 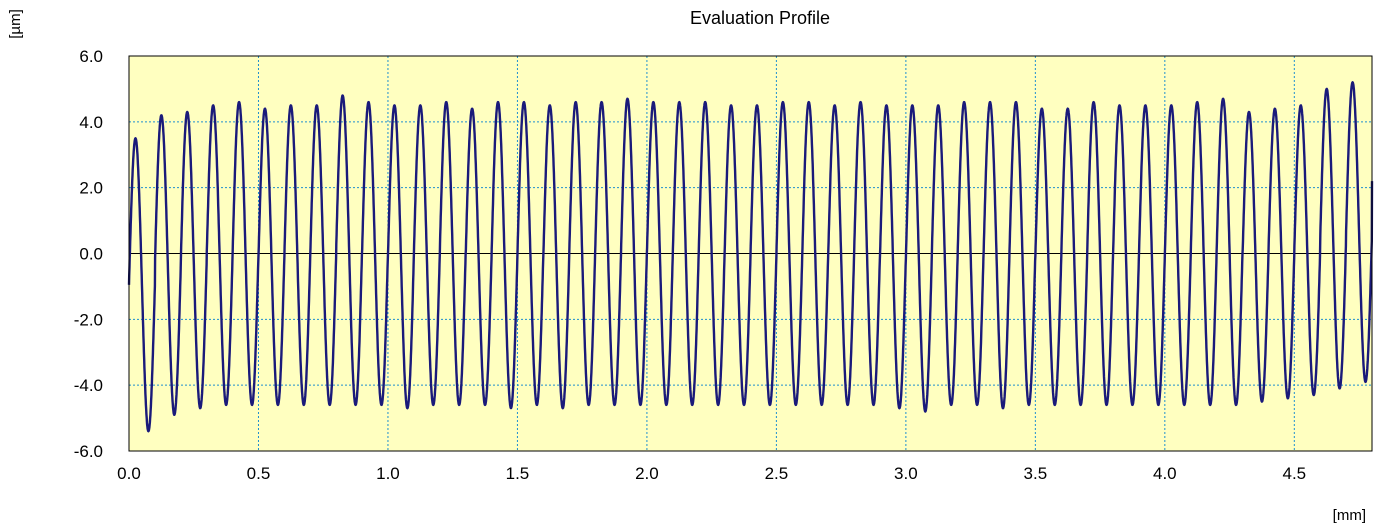 I want to click on y-tick-label: 2.0, so click(x=91, y=188).